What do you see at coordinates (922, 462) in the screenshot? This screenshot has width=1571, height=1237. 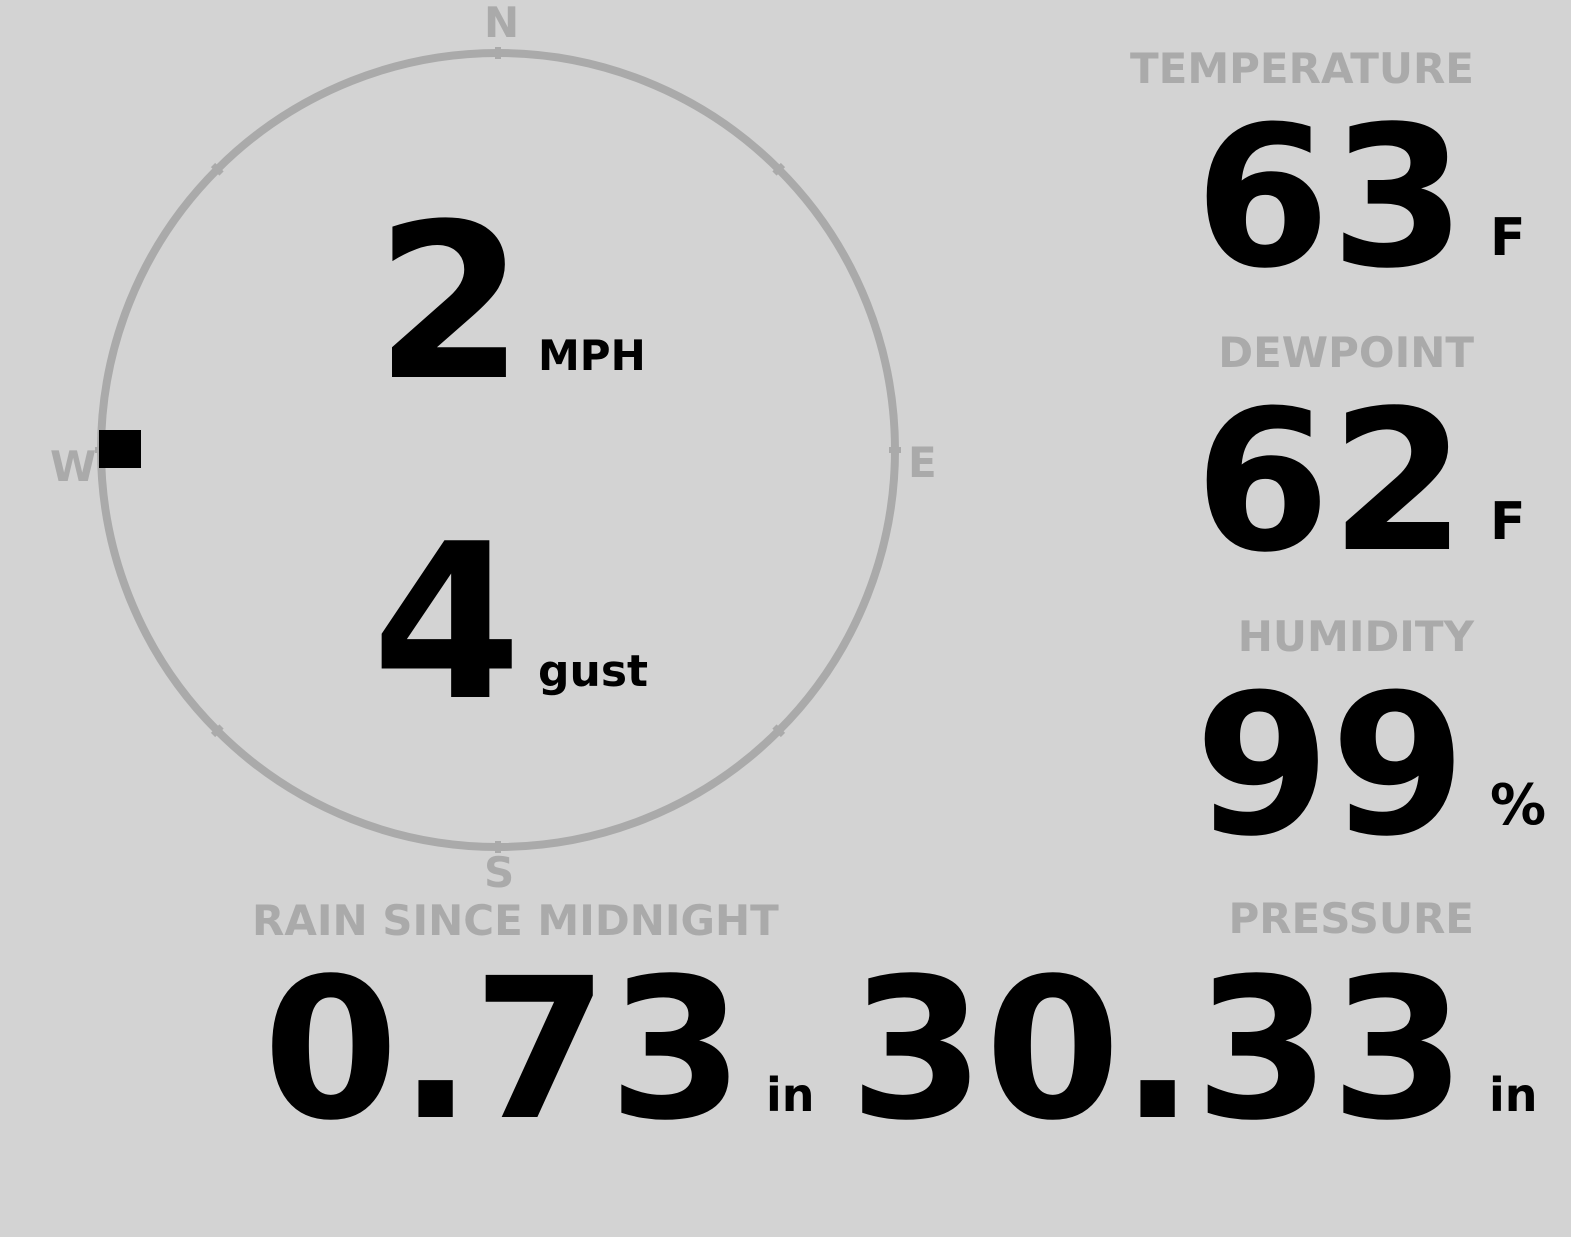 I see `compass-e: E` at bounding box center [922, 462].